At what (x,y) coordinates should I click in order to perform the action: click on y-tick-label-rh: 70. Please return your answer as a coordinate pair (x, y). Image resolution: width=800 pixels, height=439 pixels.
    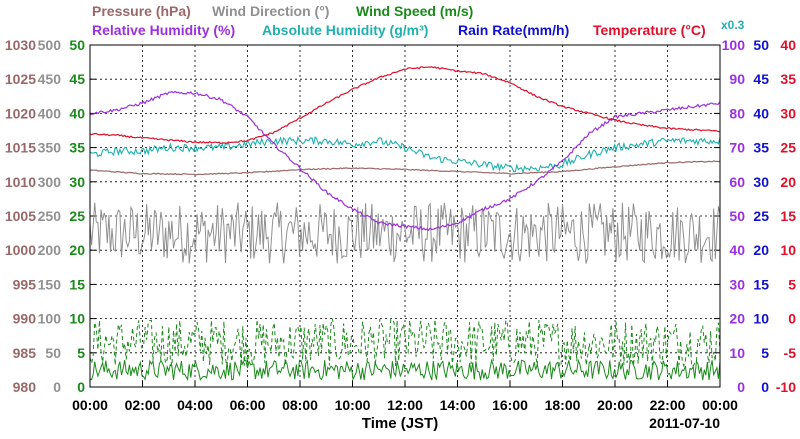
    Looking at the image, I should click on (737, 148).